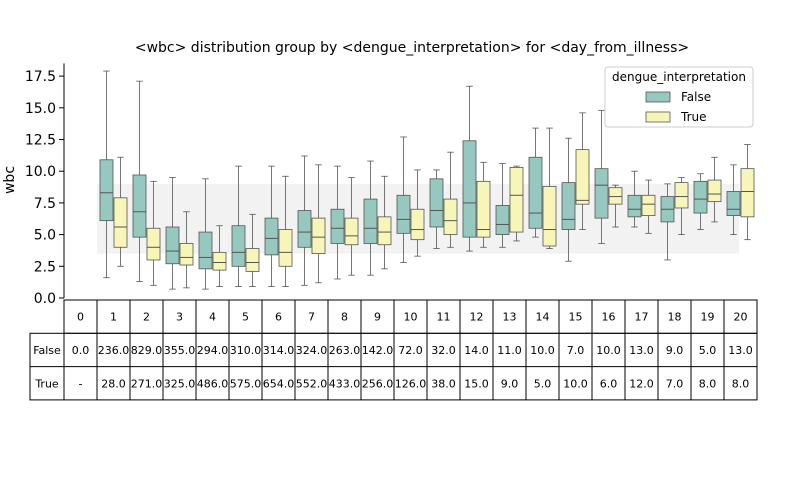  What do you see at coordinates (246, 383) in the screenshot?
I see `table-cell: 575.0` at bounding box center [246, 383].